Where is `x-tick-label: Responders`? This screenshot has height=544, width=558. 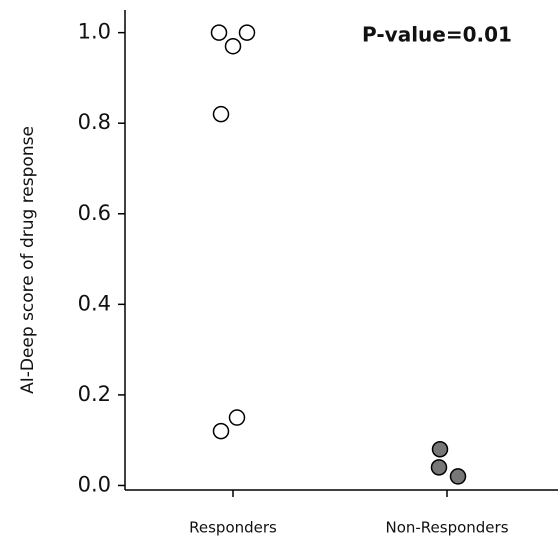
x-tick-label: Responders is located at coordinates (233, 528).